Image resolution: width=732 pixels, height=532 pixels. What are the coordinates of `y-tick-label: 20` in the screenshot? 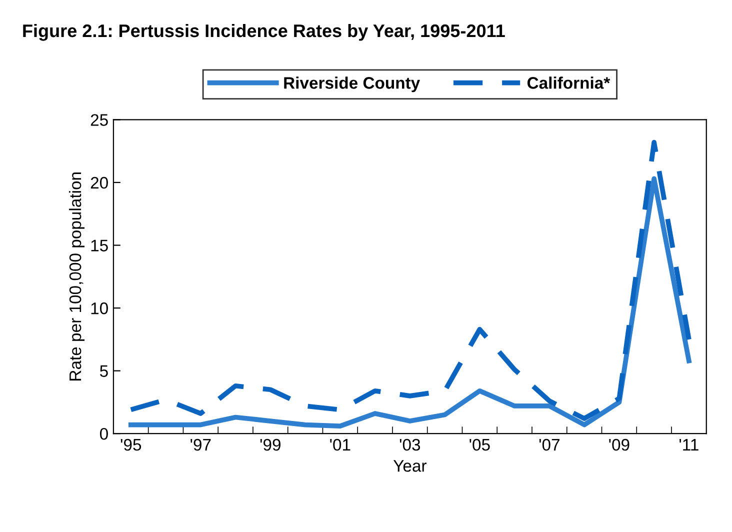 It's located at (99, 182).